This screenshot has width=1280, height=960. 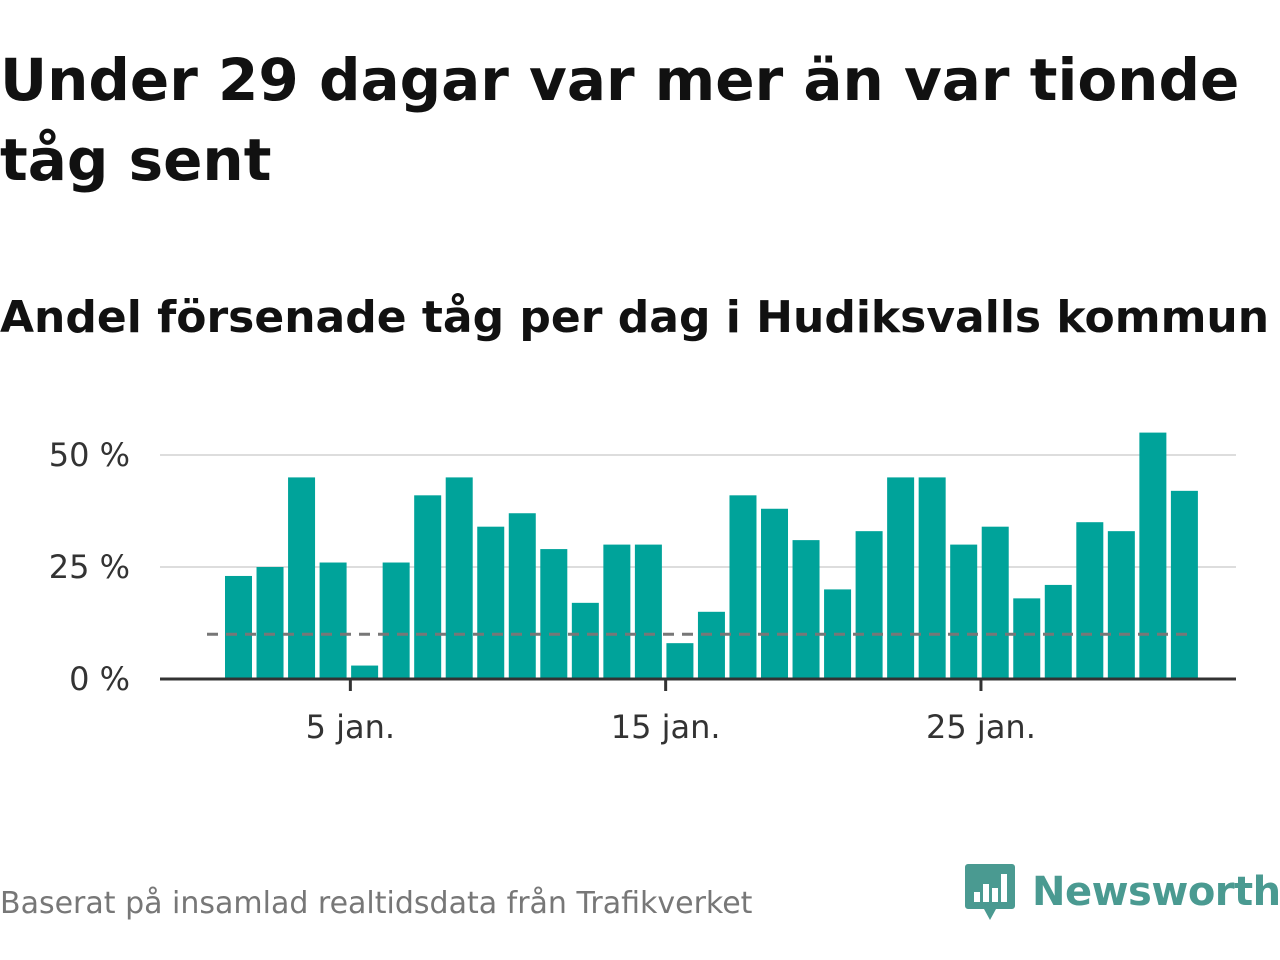 I want to click on newsworthy-logo-icon, so click(x=990, y=892).